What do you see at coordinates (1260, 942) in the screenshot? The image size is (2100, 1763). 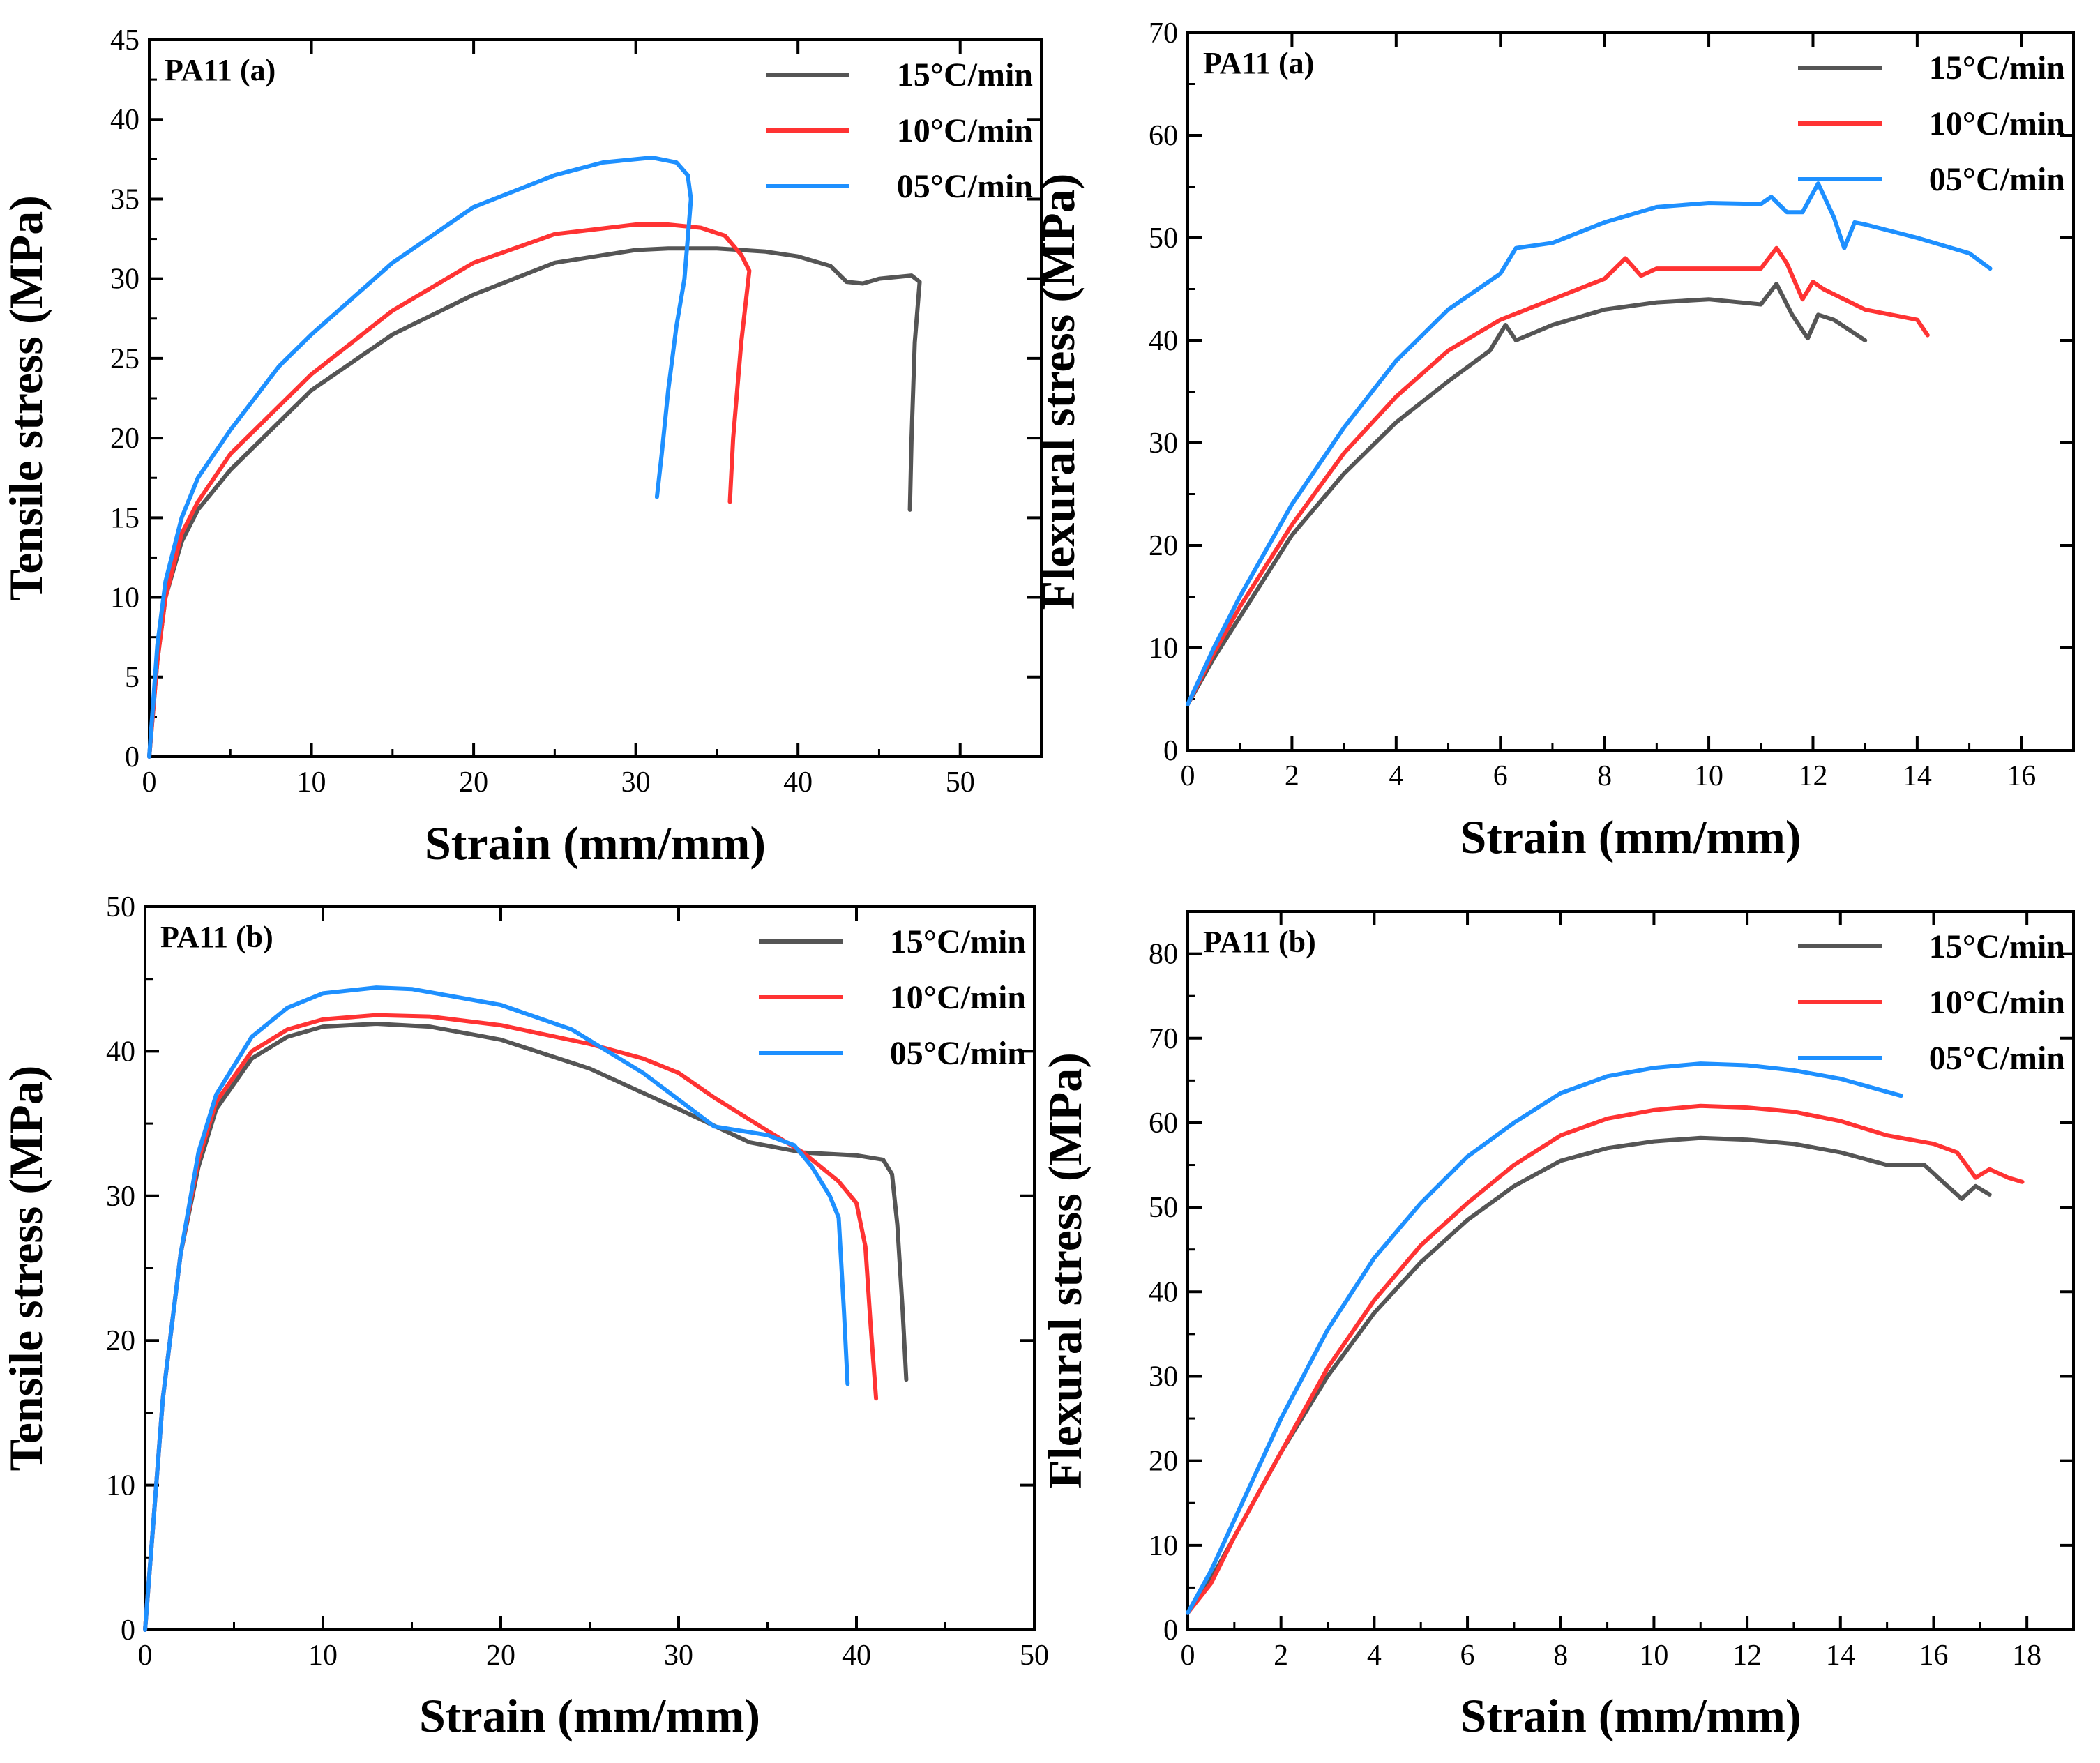 I see `panel-label: PA11 (b)` at bounding box center [1260, 942].